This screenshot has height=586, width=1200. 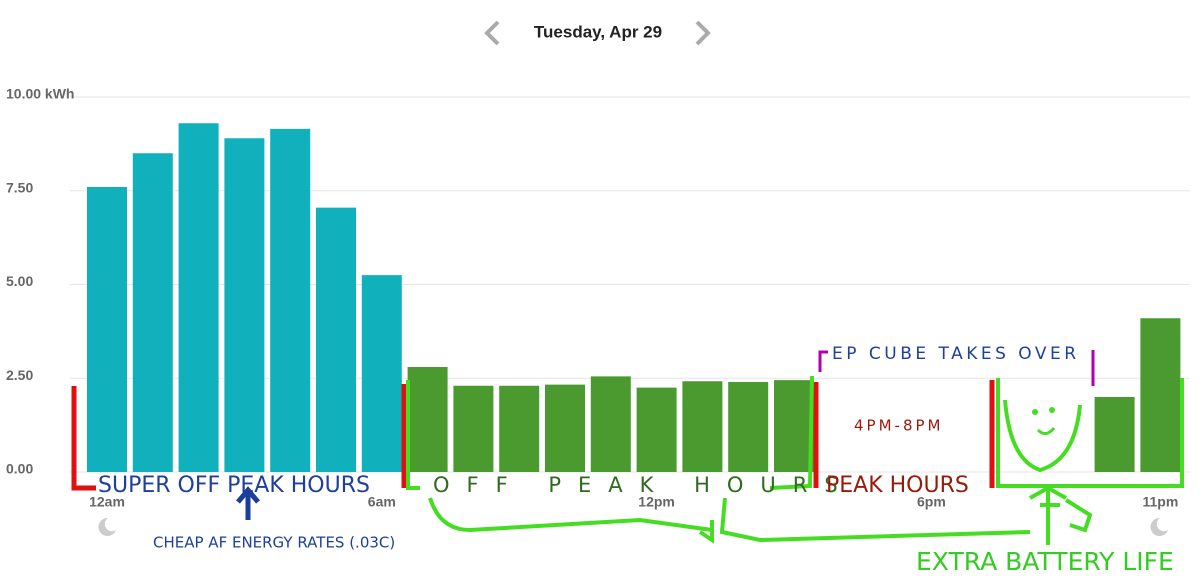 I want to click on annotation: CHEAP AF ENERGY RATES (.03C), so click(x=274, y=543).